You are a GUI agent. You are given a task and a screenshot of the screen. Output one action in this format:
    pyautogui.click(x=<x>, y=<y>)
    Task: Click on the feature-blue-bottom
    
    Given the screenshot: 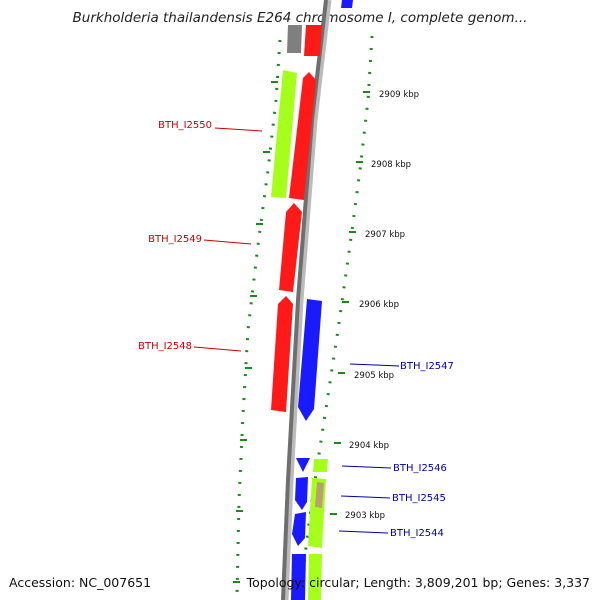 What is the action you would take?
    pyautogui.click(x=298, y=577)
    